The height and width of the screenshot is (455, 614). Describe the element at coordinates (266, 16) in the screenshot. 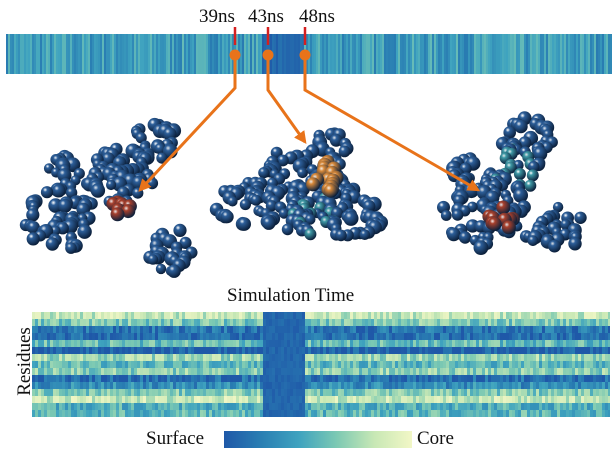

I see `time-label-43ns: 43ns` at that location.